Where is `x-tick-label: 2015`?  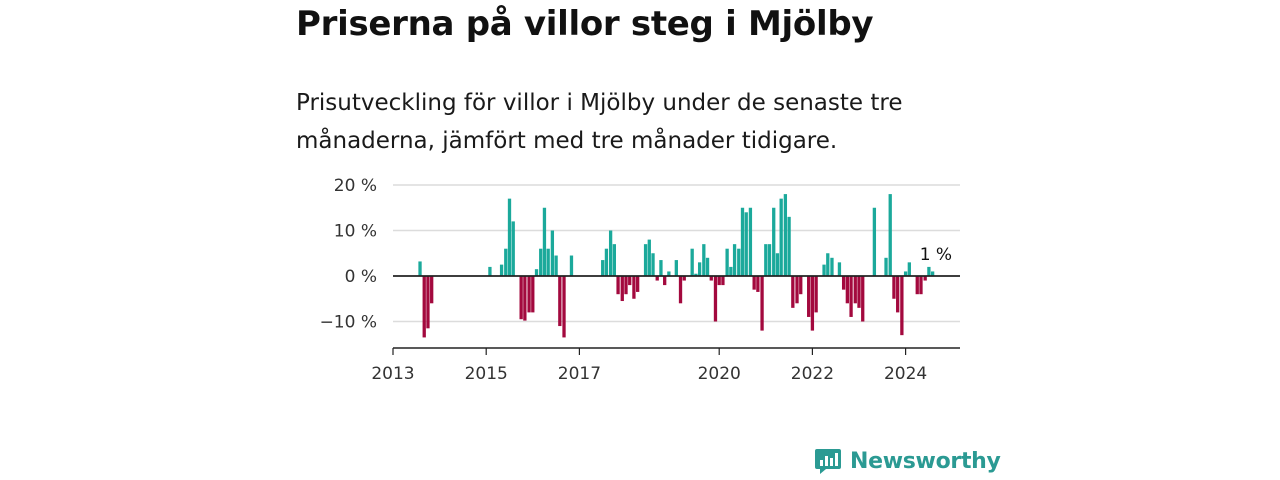 x-tick-label: 2015 is located at coordinates (486, 374).